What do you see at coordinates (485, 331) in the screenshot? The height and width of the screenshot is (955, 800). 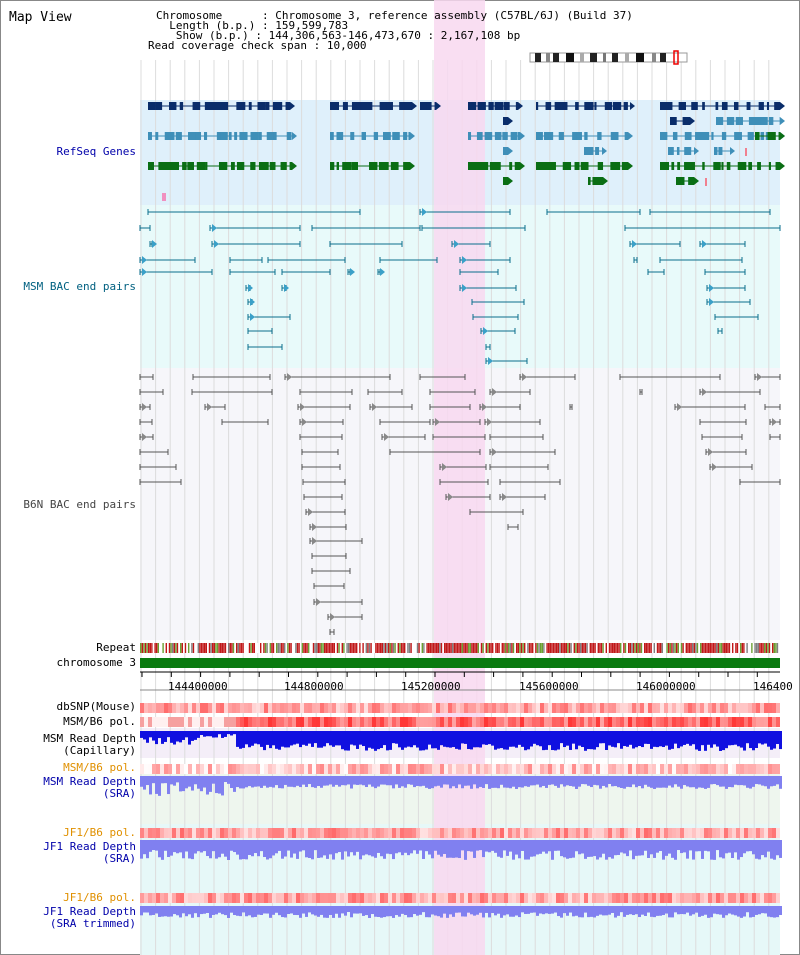 I see `bac-end-marker` at bounding box center [485, 331].